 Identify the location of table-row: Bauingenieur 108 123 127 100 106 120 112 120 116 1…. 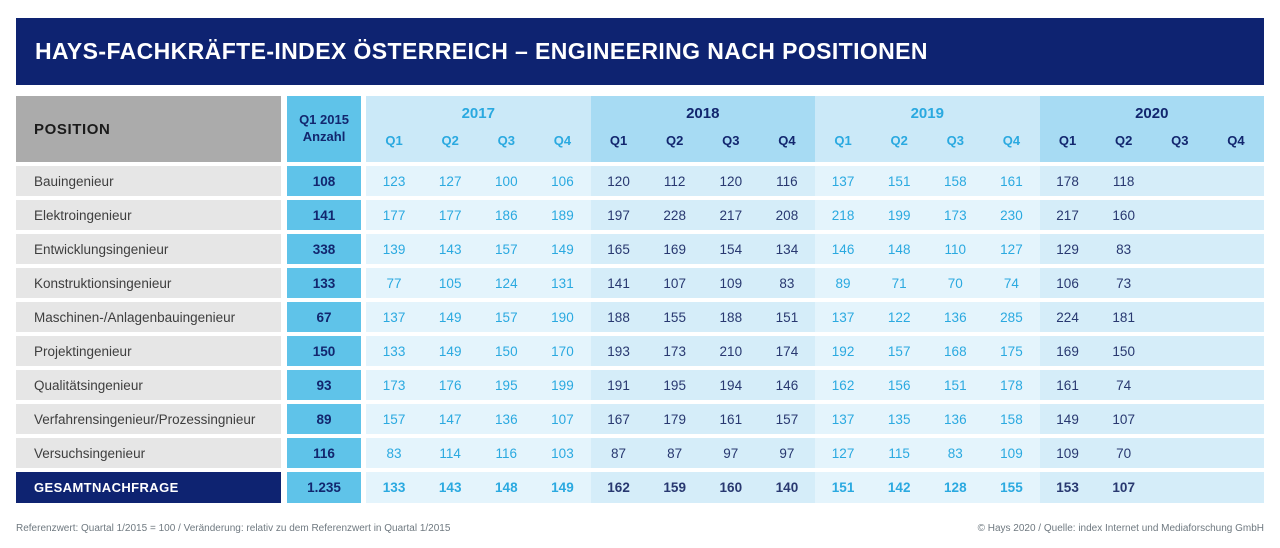
(640, 181).